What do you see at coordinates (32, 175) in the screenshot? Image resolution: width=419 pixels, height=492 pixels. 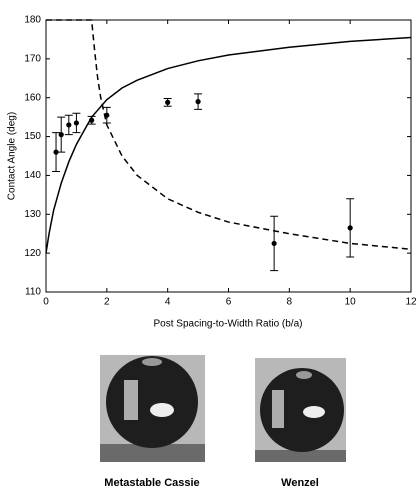 I see `y-tick-label: 140` at bounding box center [32, 175].